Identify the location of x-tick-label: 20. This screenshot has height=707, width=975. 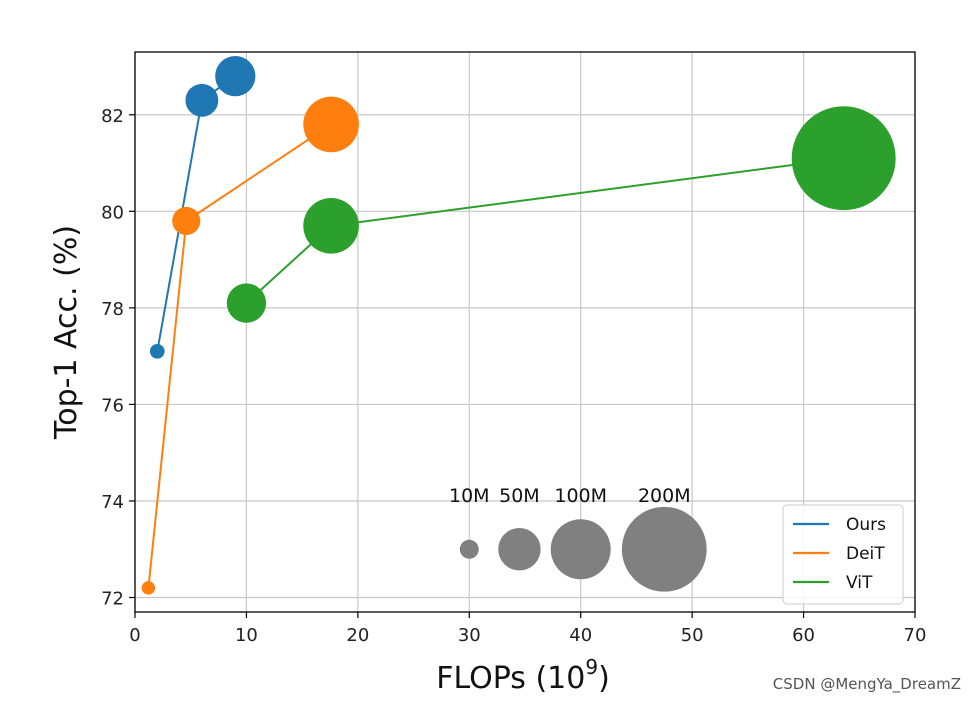
(357, 635).